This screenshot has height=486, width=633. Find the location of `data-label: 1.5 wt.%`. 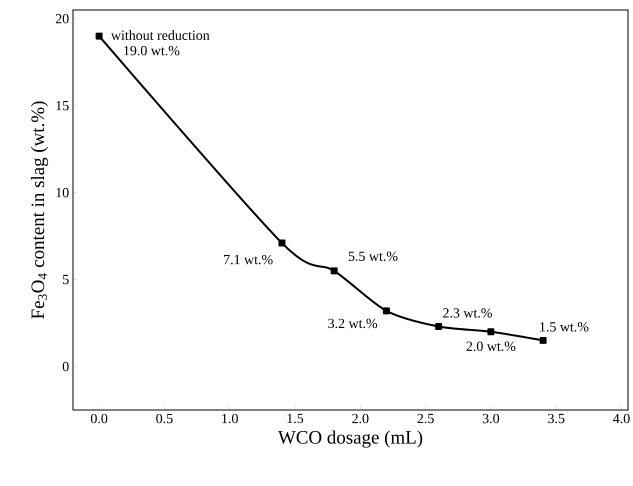

data-label: 1.5 wt.% is located at coordinates (564, 327).